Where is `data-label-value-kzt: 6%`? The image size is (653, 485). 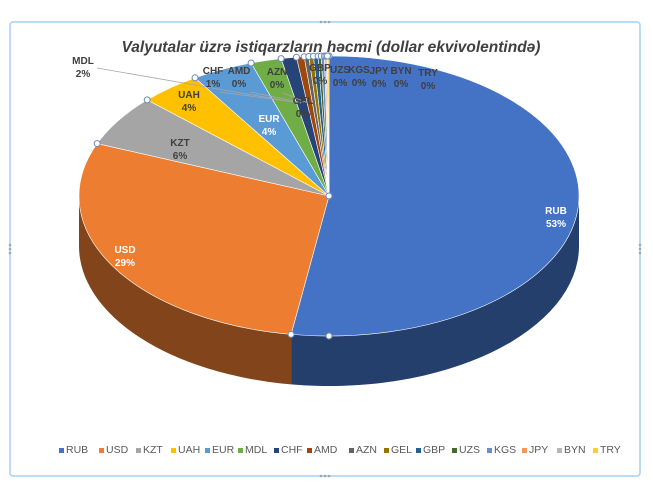 data-label-value-kzt: 6% is located at coordinates (180, 156).